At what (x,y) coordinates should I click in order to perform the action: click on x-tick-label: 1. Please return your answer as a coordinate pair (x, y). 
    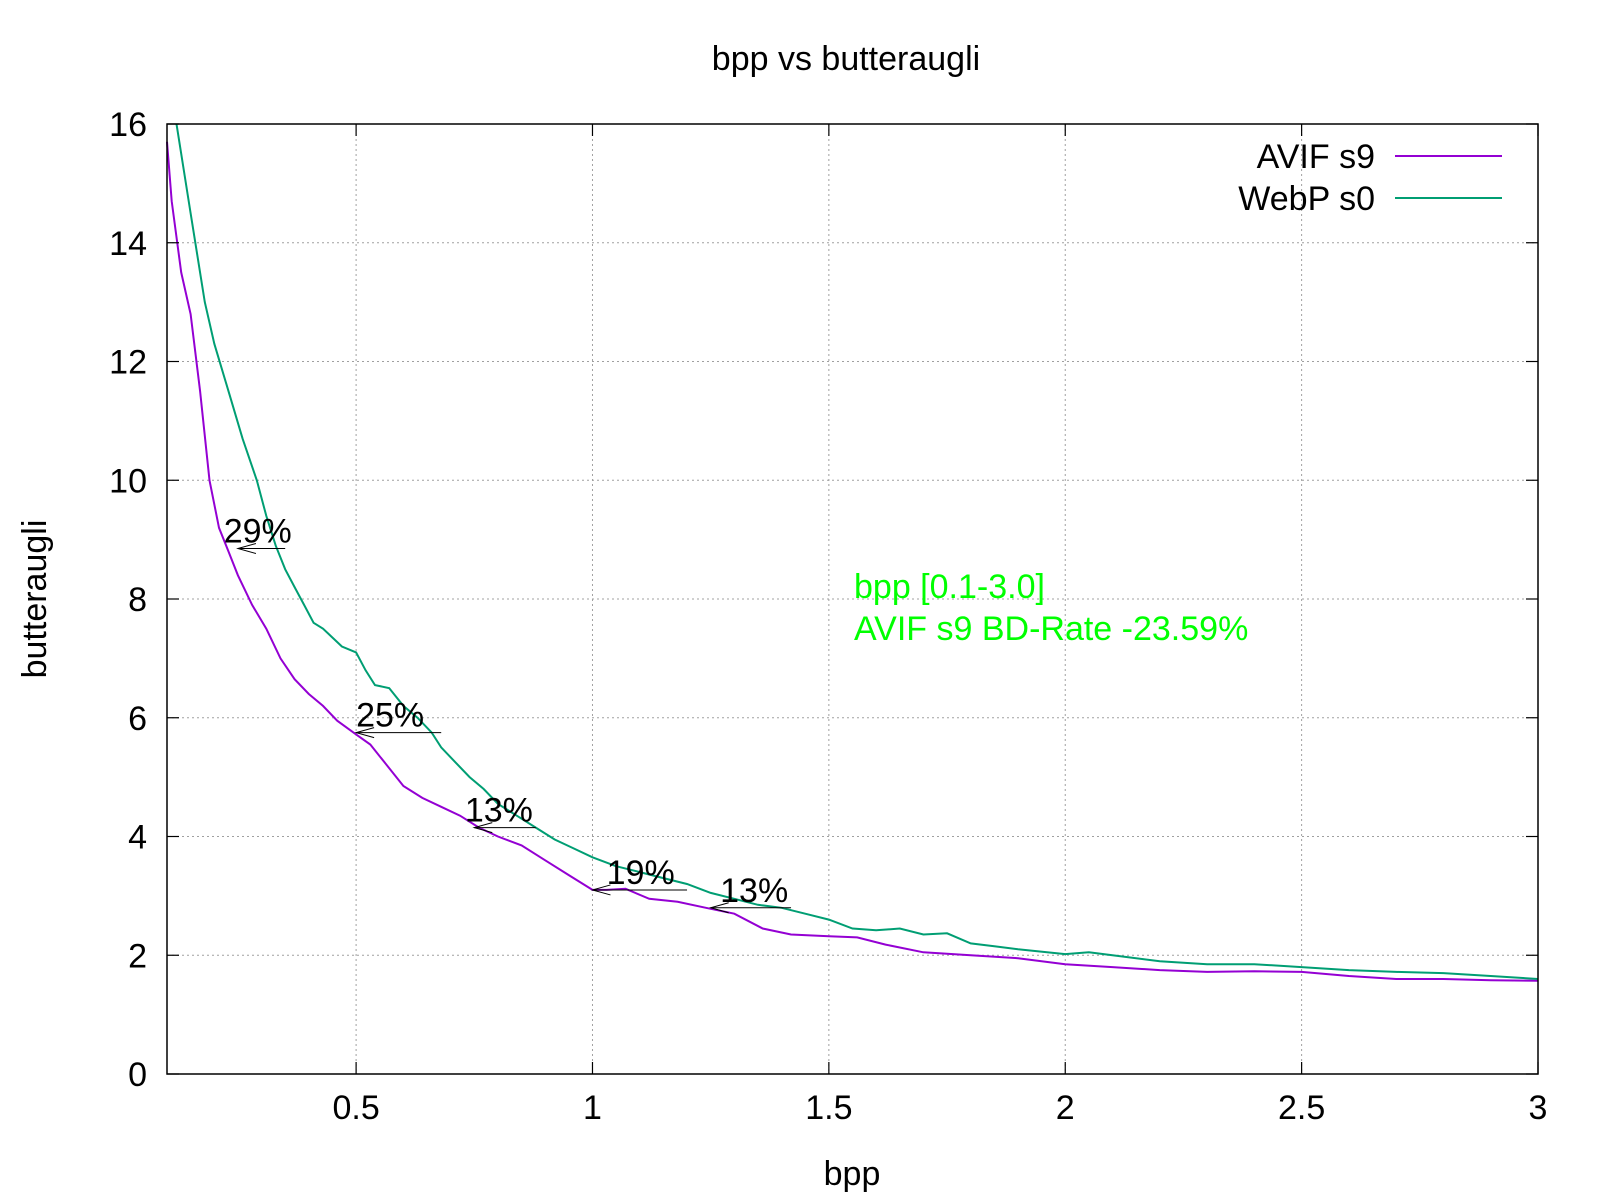
    Looking at the image, I should click on (592, 1108).